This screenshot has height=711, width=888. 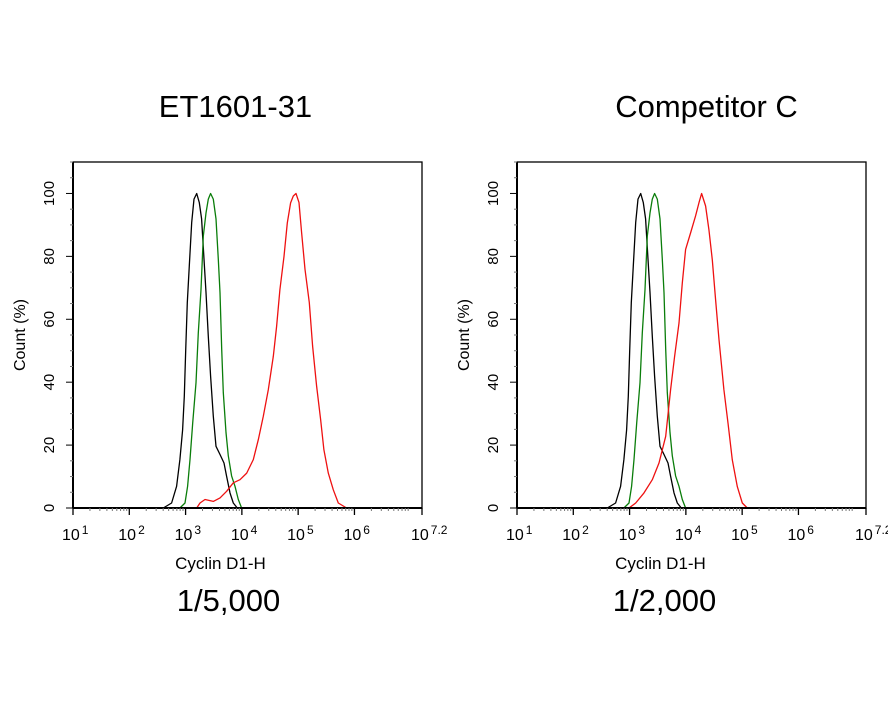 What do you see at coordinates (228, 600) in the screenshot?
I see `caption: 1/5,000` at bounding box center [228, 600].